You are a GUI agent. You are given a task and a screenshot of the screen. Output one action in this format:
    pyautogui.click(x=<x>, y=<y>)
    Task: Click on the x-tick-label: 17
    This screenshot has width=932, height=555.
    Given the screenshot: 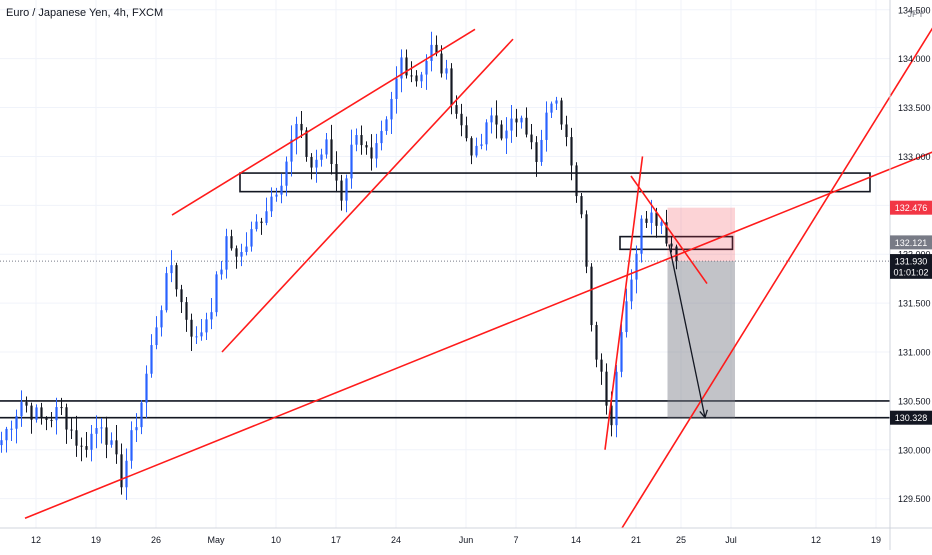 What is the action you would take?
    pyautogui.click(x=336, y=540)
    